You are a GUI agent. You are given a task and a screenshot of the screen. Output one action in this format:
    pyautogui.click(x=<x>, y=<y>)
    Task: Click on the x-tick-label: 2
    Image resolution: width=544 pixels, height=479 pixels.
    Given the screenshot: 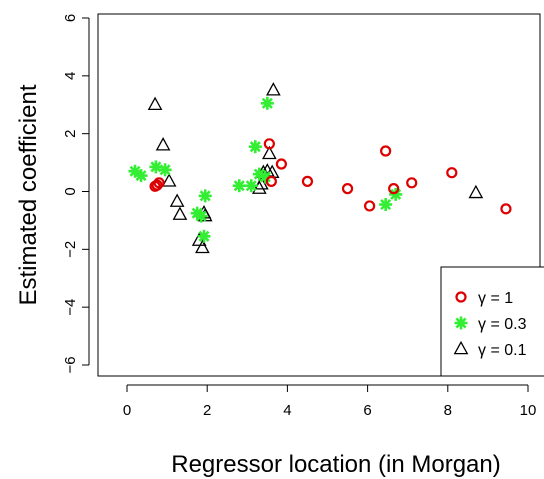 What is the action you would take?
    pyautogui.click(x=207, y=410)
    